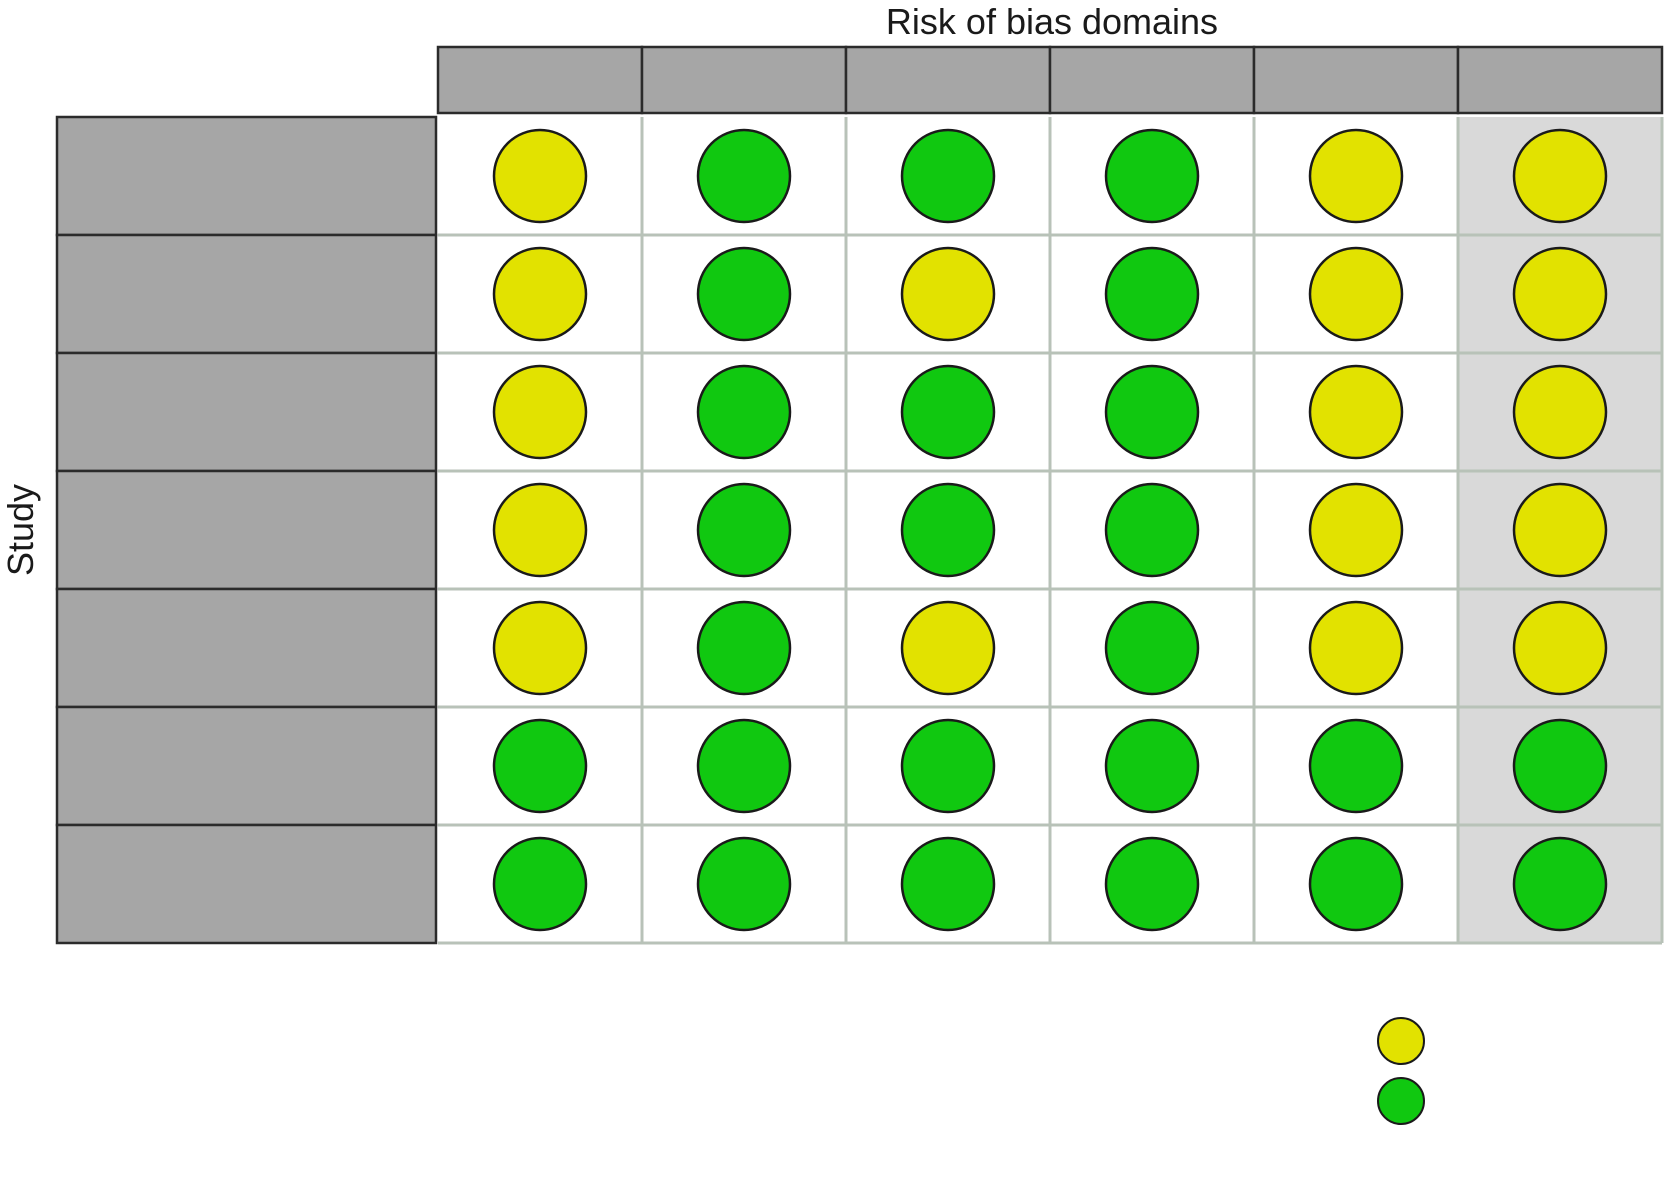 This screenshot has width=1667, height=1185. I want to click on figure-title: Risk of bias domains, so click(1052, 21).